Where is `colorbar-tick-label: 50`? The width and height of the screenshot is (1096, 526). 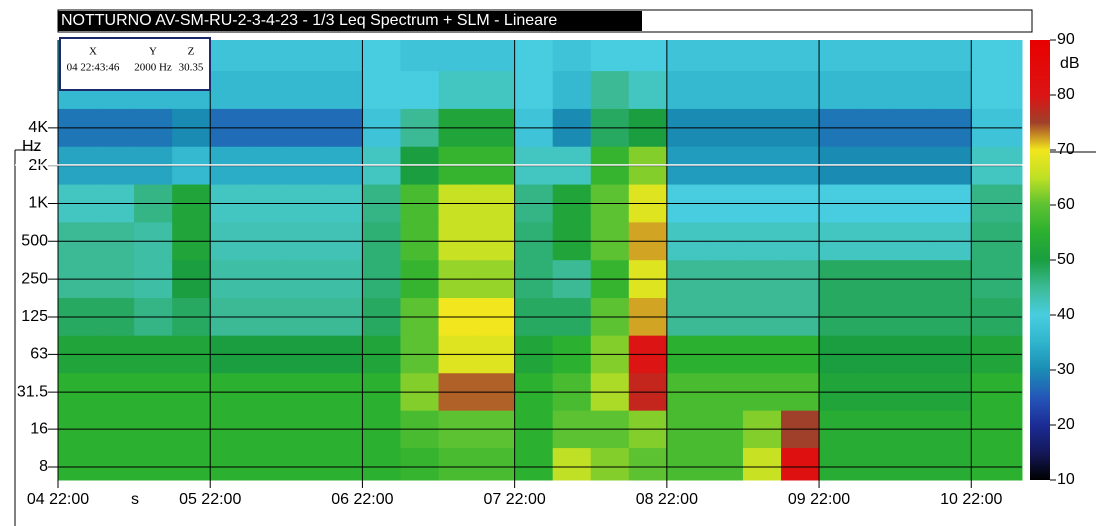 colorbar-tick-label: 50 is located at coordinates (1066, 259).